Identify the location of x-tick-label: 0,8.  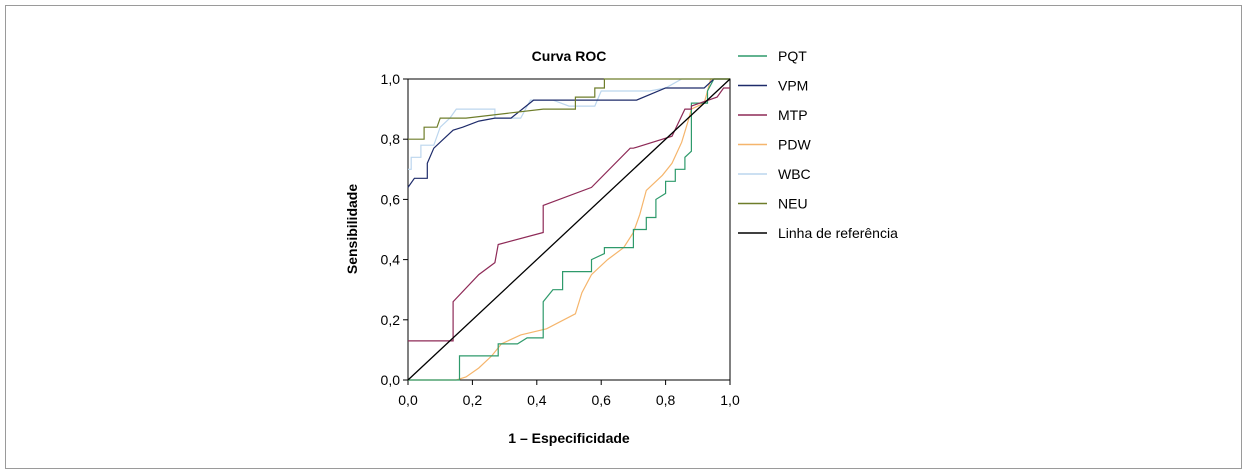
(666, 400).